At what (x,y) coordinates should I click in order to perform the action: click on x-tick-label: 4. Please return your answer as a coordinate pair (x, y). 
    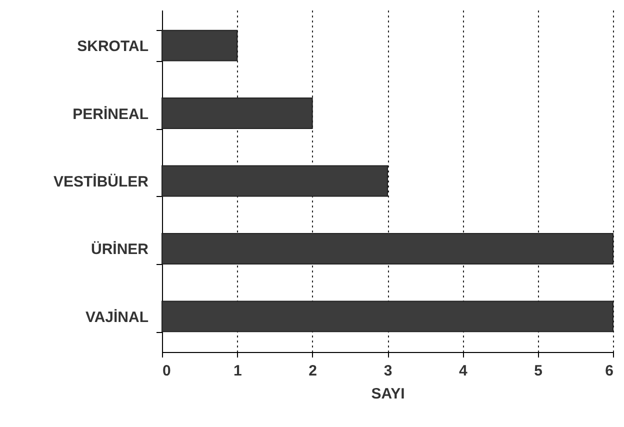
    Looking at the image, I should click on (463, 371).